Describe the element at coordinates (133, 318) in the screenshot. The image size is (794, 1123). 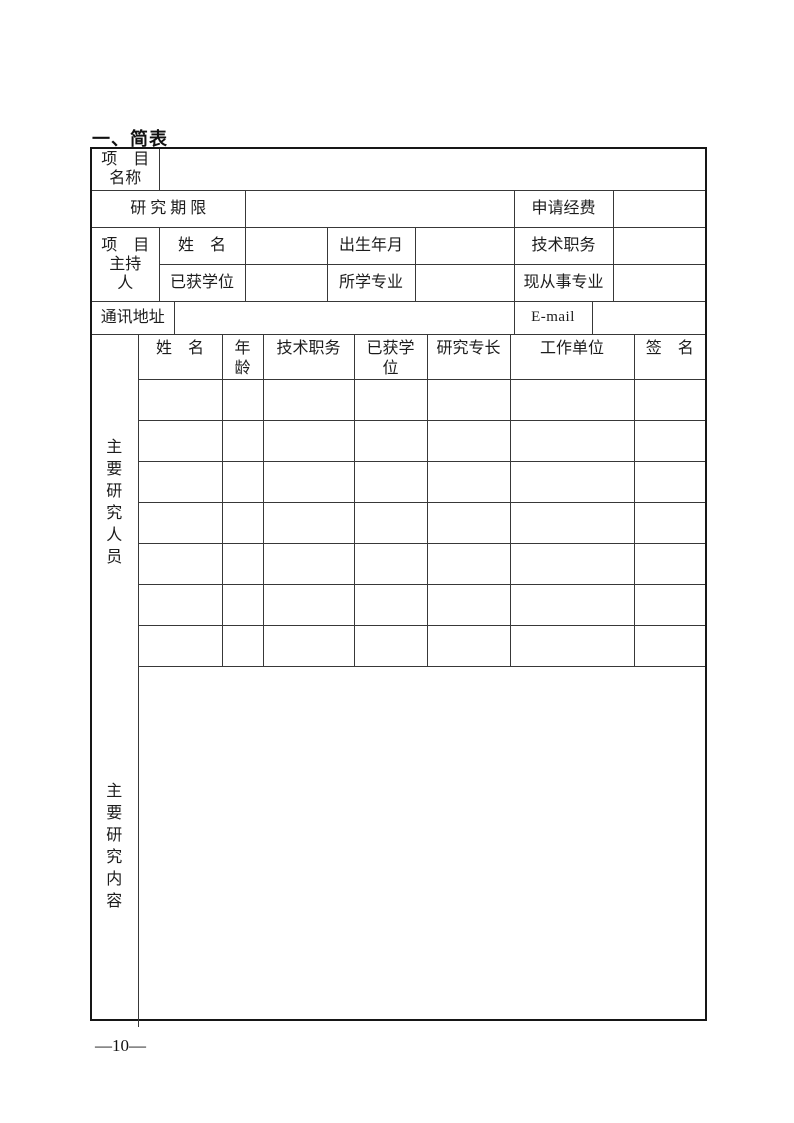
I see `address-label: 通讯地址` at that location.